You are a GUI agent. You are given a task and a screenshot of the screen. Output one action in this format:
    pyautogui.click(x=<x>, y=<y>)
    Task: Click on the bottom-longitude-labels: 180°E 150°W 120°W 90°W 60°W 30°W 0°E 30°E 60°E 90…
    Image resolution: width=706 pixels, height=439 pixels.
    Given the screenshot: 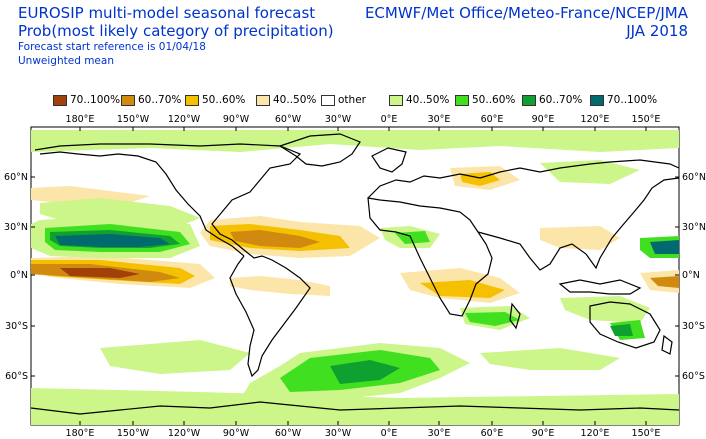 What is the action you would take?
    pyautogui.click(x=363, y=430)
    